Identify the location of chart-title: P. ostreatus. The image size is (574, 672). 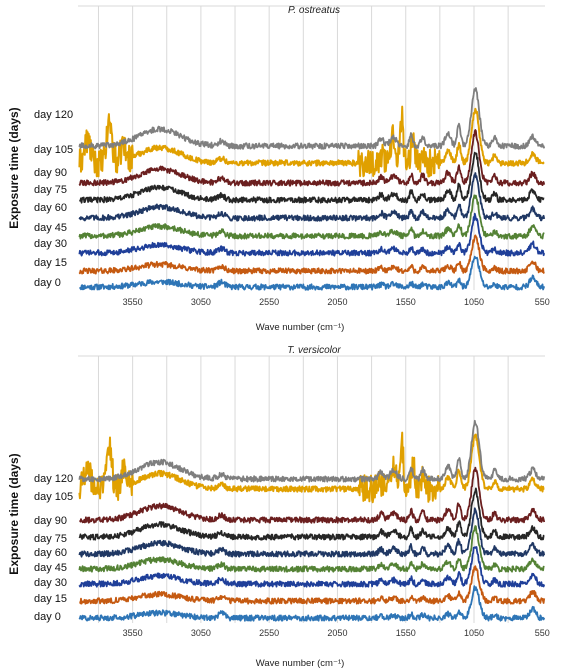
(314, 10).